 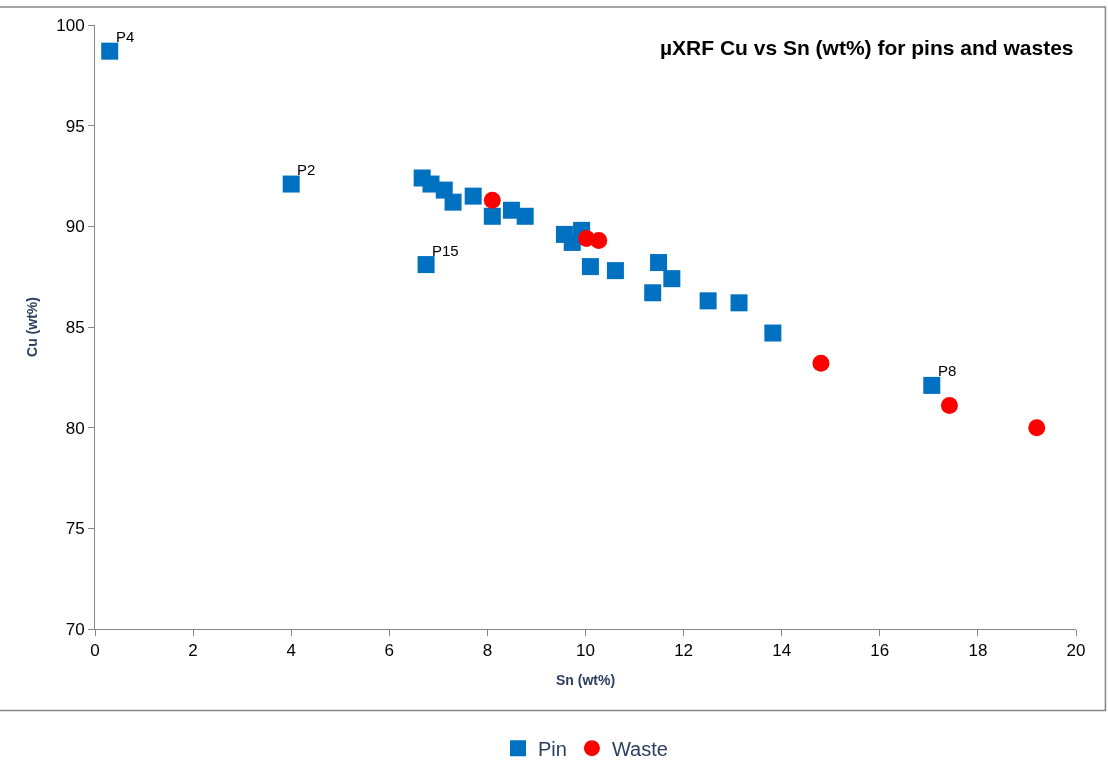 I want to click on x-tick-label: 16, so click(x=880, y=651).